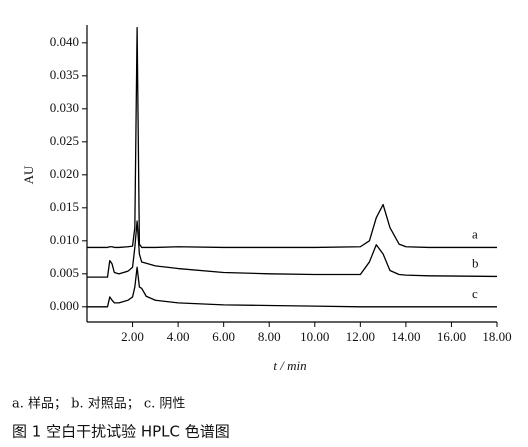  I want to click on y-tick-label: 0.000, so click(64, 305).